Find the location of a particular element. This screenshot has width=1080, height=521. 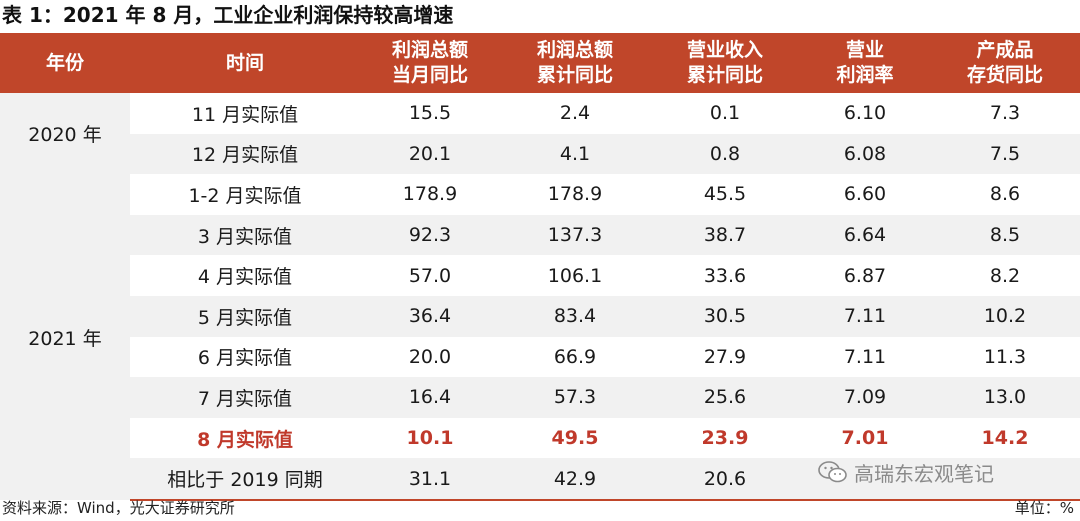

value-cell: 6.60 is located at coordinates (865, 194).